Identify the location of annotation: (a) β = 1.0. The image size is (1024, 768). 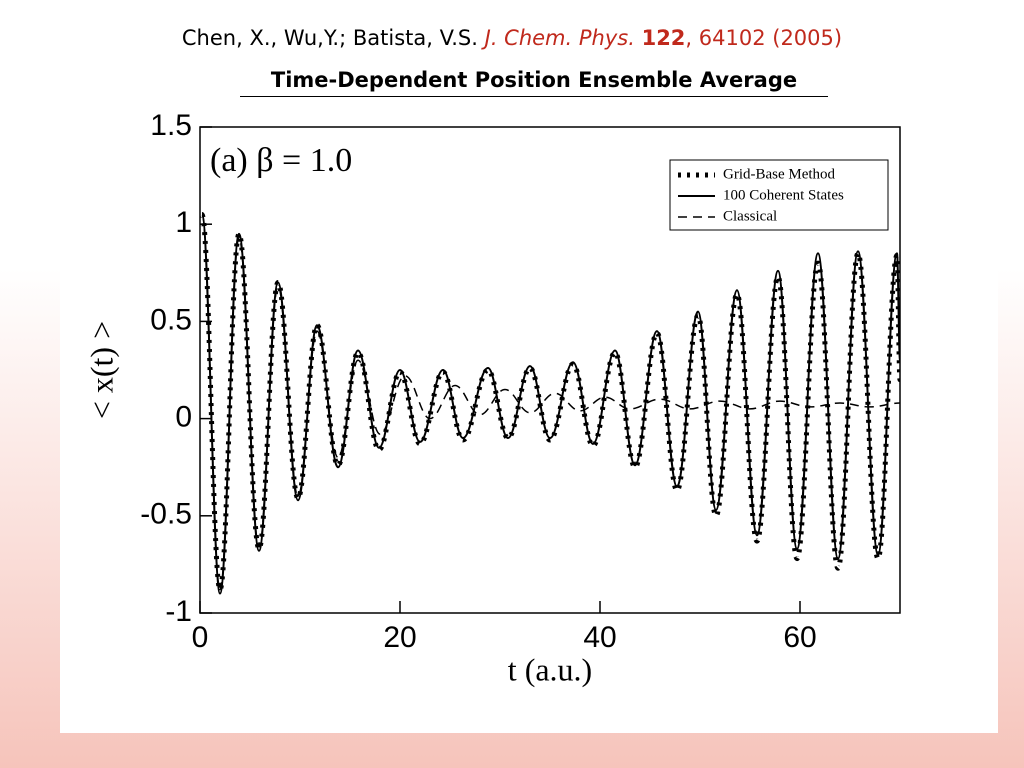
(281, 160).